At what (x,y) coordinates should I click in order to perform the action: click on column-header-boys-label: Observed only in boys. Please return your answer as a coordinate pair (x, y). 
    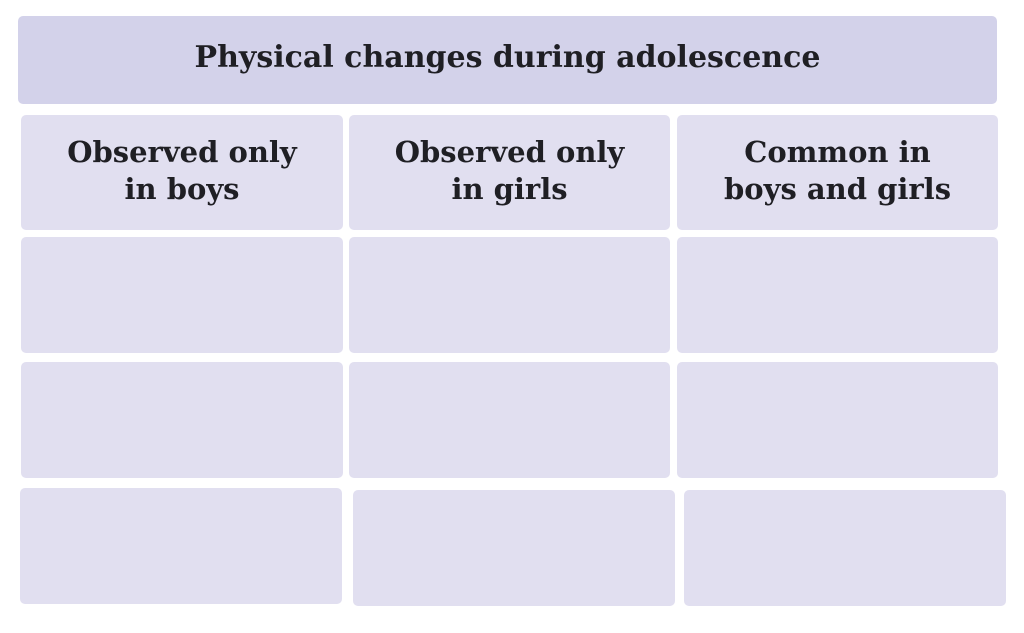
    Looking at the image, I should click on (182, 170).